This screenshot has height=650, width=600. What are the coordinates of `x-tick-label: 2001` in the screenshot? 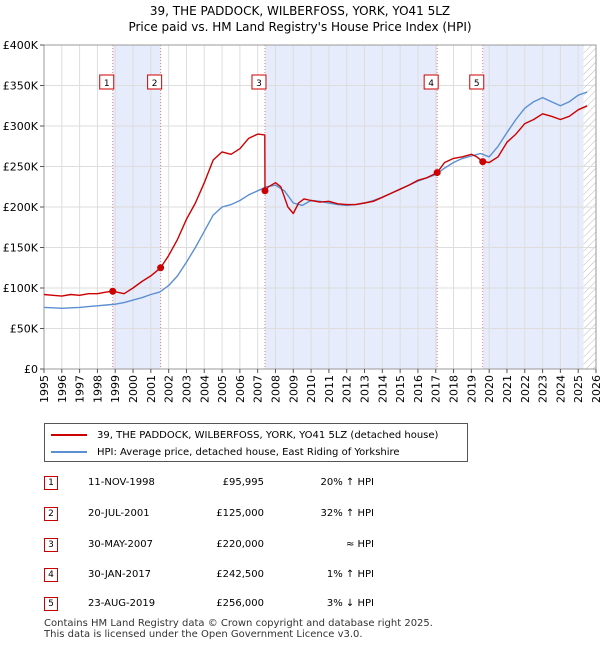 It's located at (151, 389).